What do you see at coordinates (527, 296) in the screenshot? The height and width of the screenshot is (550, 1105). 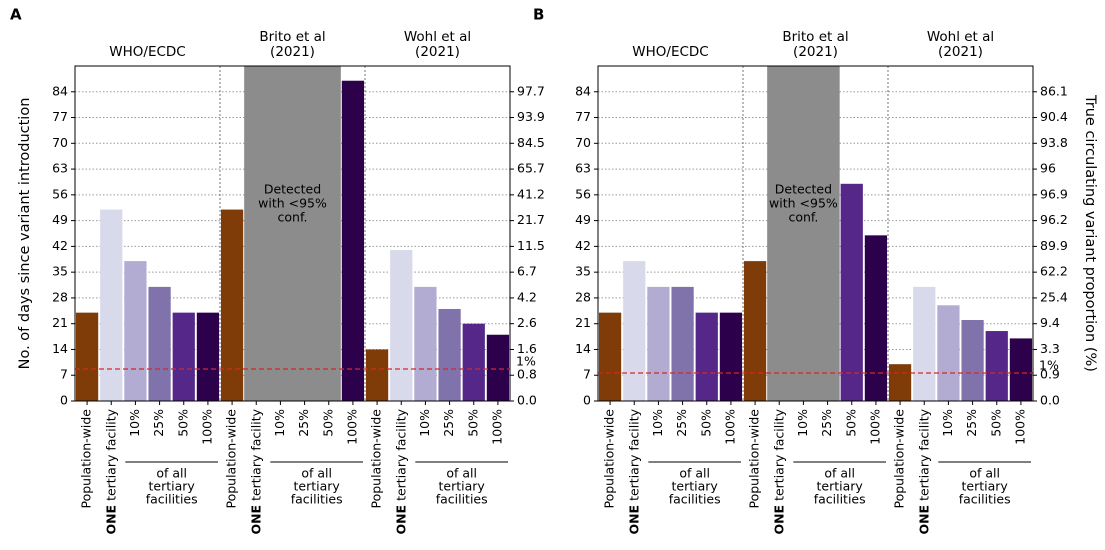 I see `y2-tick-label: 4.2` at bounding box center [527, 296].